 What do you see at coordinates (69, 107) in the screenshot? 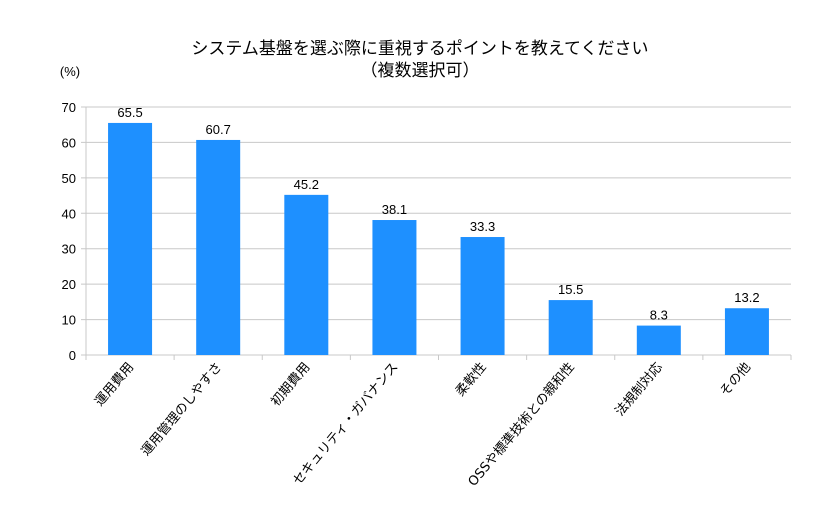
I see `y-tick-label: 70` at bounding box center [69, 107].